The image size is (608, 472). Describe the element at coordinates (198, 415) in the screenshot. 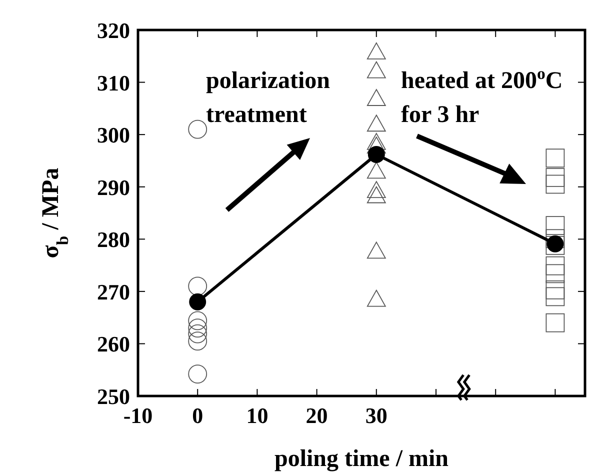

I see `x-tick-label: 0` at that location.